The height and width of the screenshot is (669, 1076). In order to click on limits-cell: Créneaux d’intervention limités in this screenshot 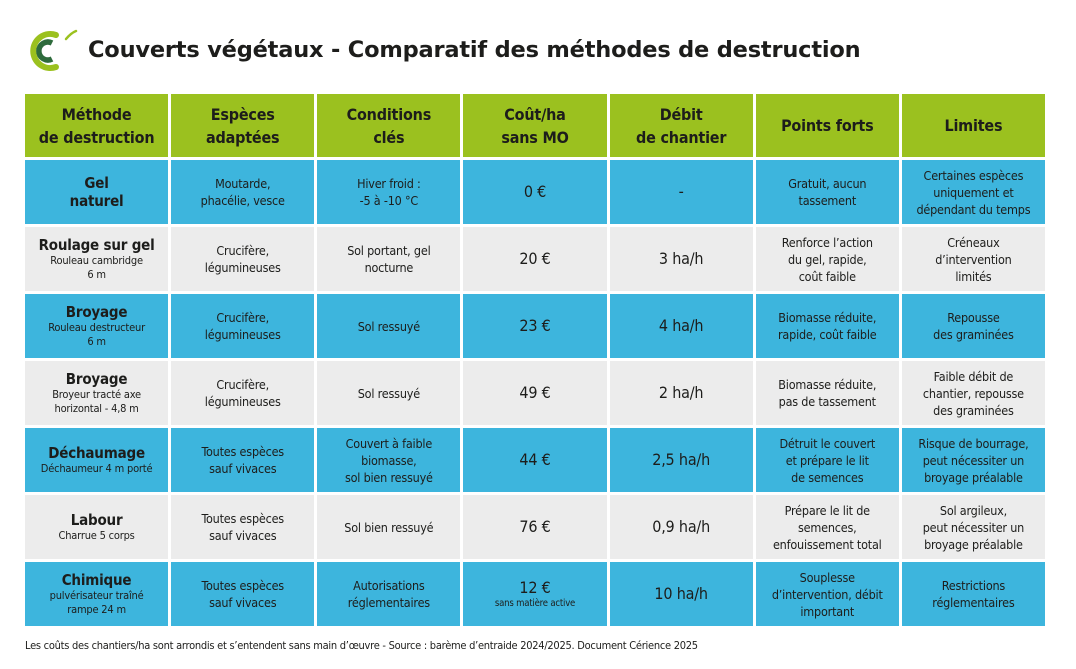, I will do `click(973, 259)`.